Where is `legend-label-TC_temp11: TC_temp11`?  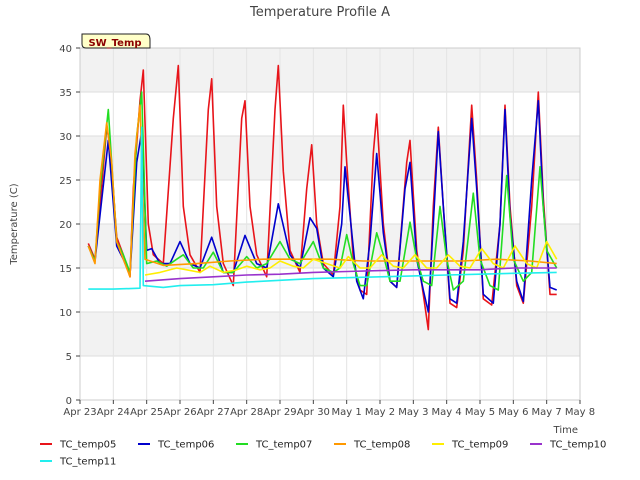
legend-label-TC_temp11: TC_temp11 is located at coordinates (87, 462).